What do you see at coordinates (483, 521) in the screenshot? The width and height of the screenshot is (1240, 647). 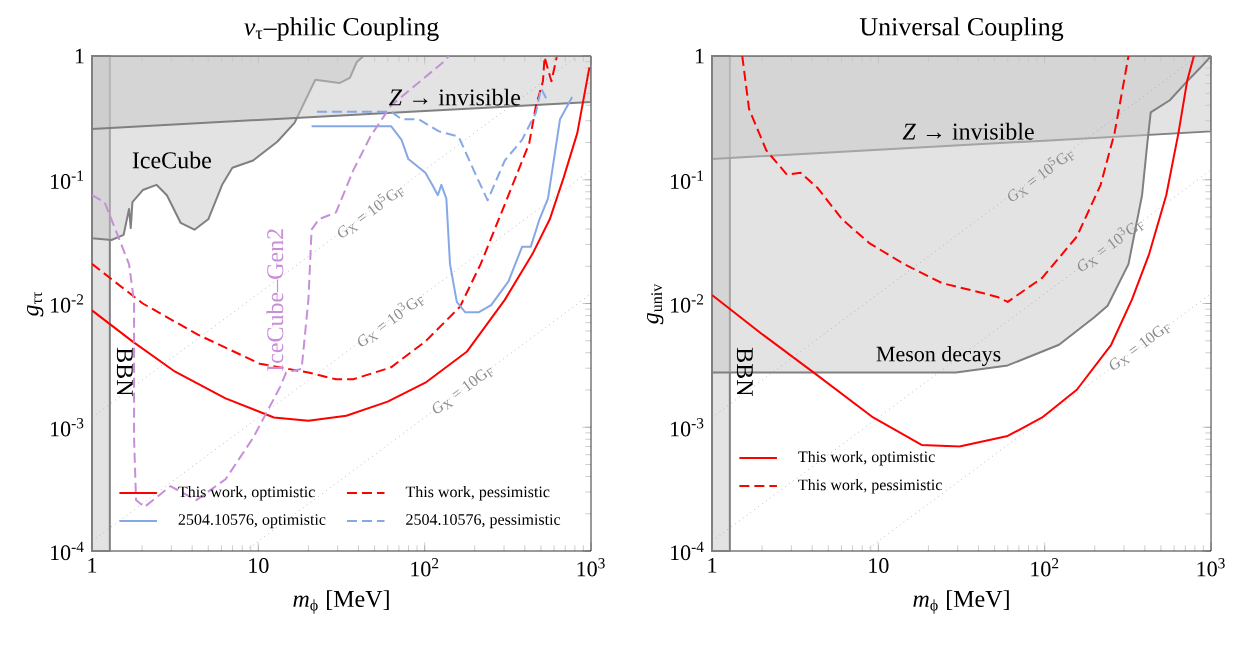 I see `legend-label: 2504.10576, pessimistic` at bounding box center [483, 521].